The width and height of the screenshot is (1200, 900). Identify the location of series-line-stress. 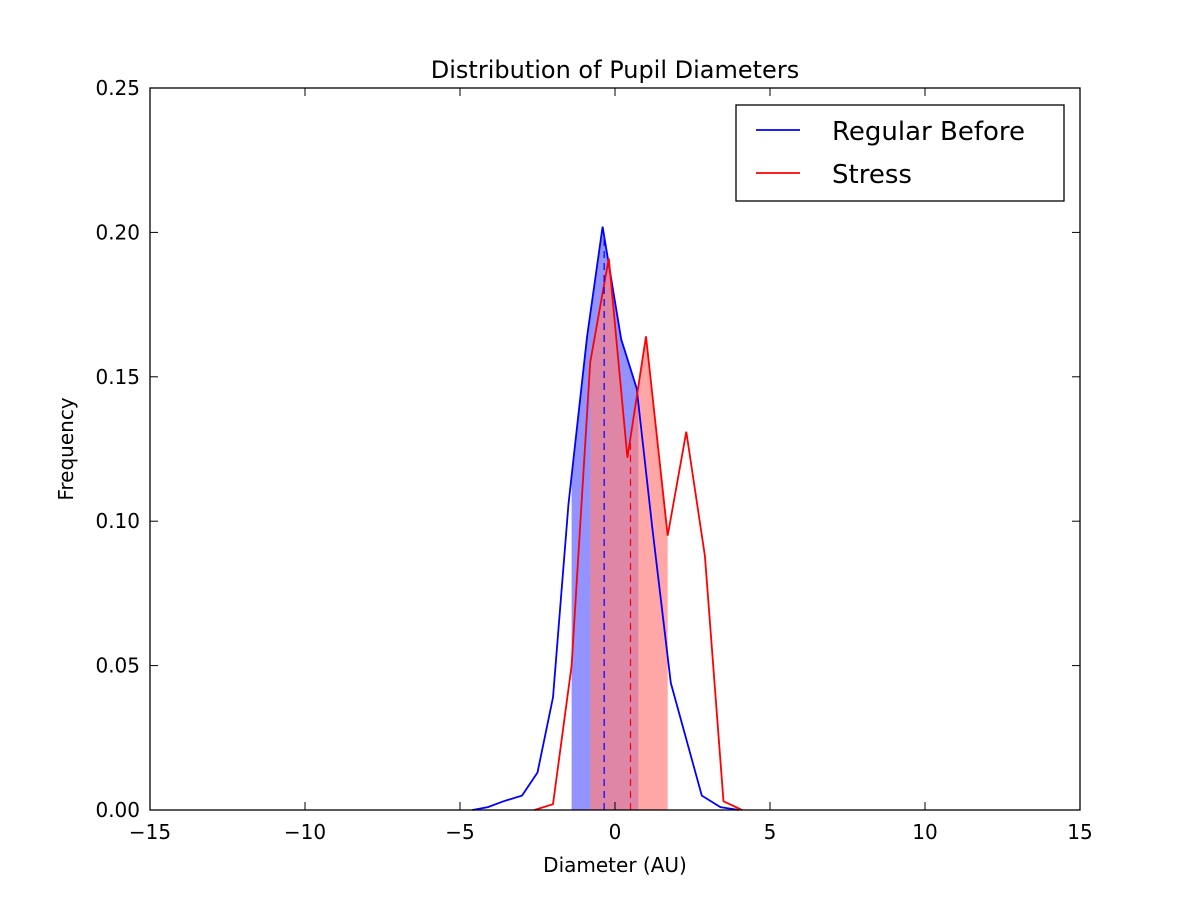
(638, 534).